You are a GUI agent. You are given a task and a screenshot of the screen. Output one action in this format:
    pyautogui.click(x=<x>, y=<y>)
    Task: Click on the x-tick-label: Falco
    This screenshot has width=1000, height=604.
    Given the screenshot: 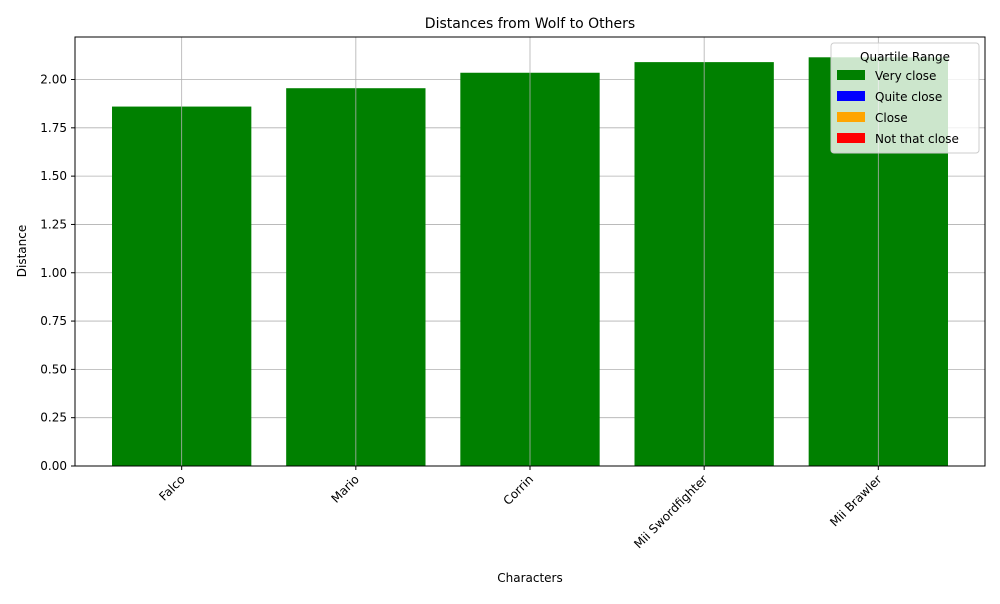 What is the action you would take?
    pyautogui.click(x=171, y=487)
    